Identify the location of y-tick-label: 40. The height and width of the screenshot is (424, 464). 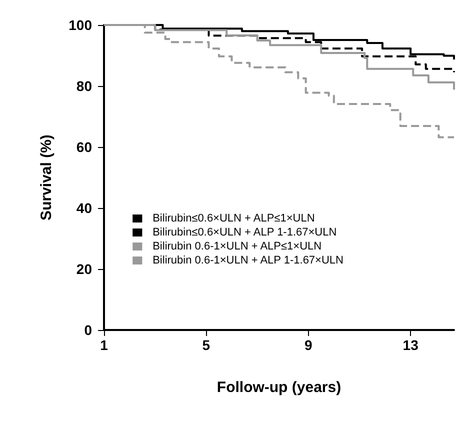
(84, 208).